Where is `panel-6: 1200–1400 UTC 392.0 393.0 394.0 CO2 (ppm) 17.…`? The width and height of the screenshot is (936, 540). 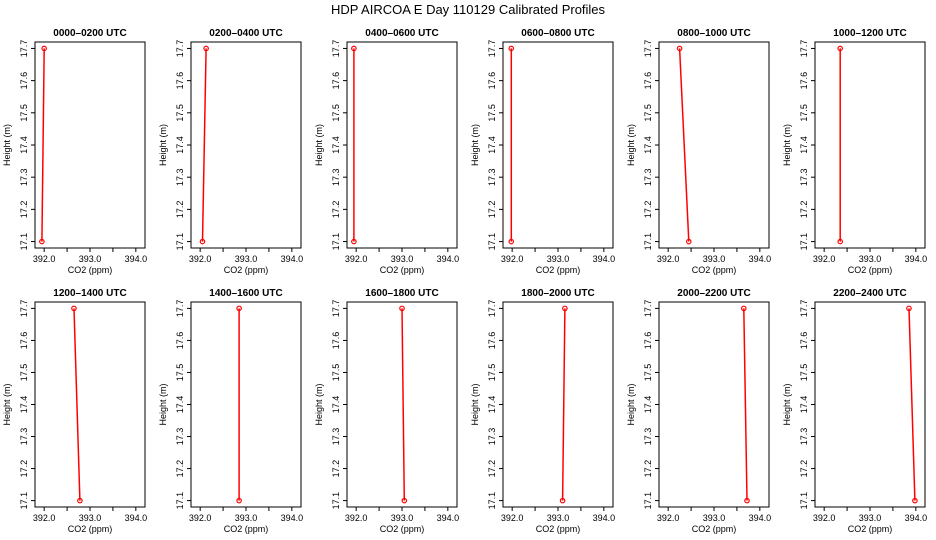
panel-6: 1200–1400 UTC 392.0 393.0 394.0 CO2 (ppm) 17.… is located at coordinates (74, 411).